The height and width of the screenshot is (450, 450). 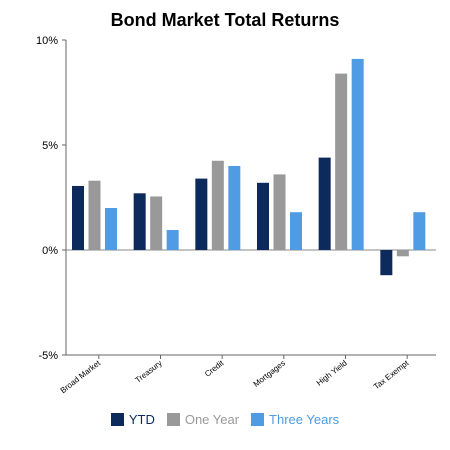 What do you see at coordinates (50, 146) in the screenshot?
I see `y-tick-label: 5%` at bounding box center [50, 146].